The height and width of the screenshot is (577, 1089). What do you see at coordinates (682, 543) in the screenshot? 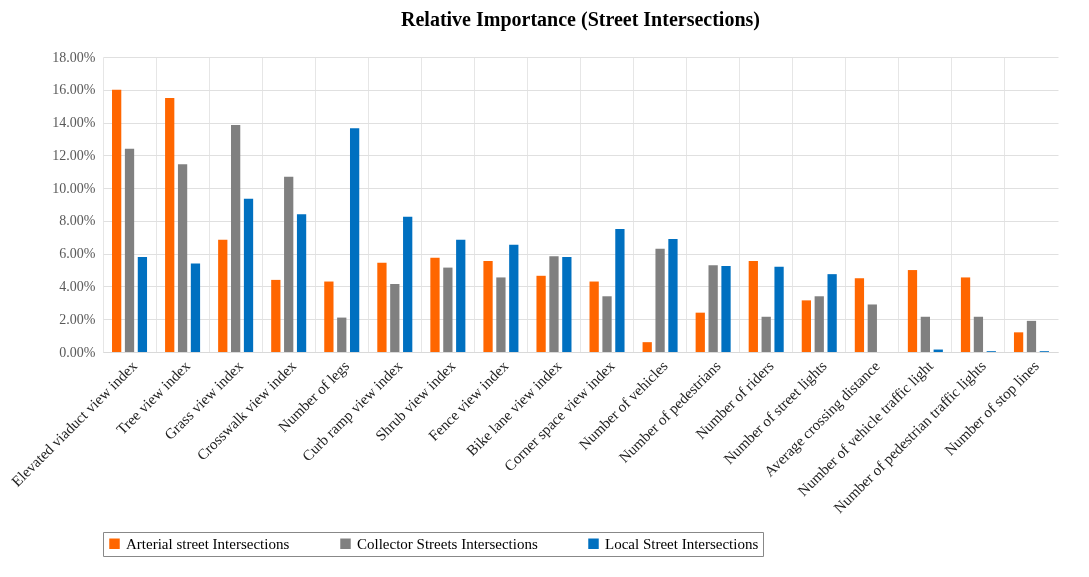
I see `legend-label: Local Street Intersections` at bounding box center [682, 543].